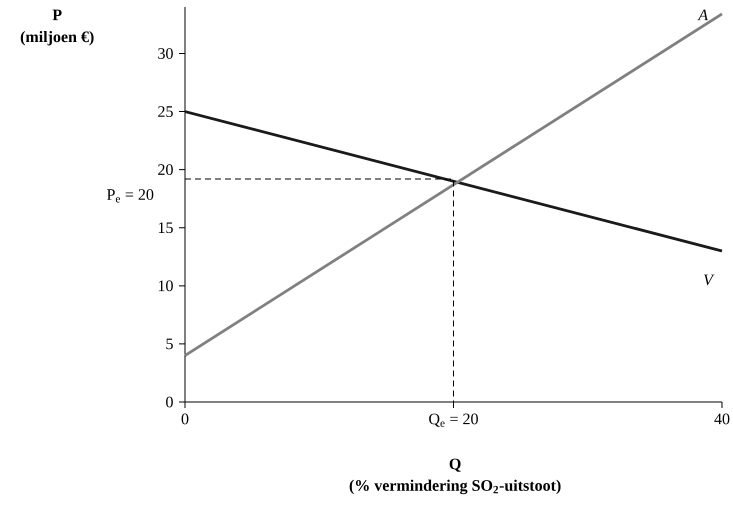 This screenshot has height=514, width=733. What do you see at coordinates (165, 111) in the screenshot?
I see `y-tick-label: 25` at bounding box center [165, 111].